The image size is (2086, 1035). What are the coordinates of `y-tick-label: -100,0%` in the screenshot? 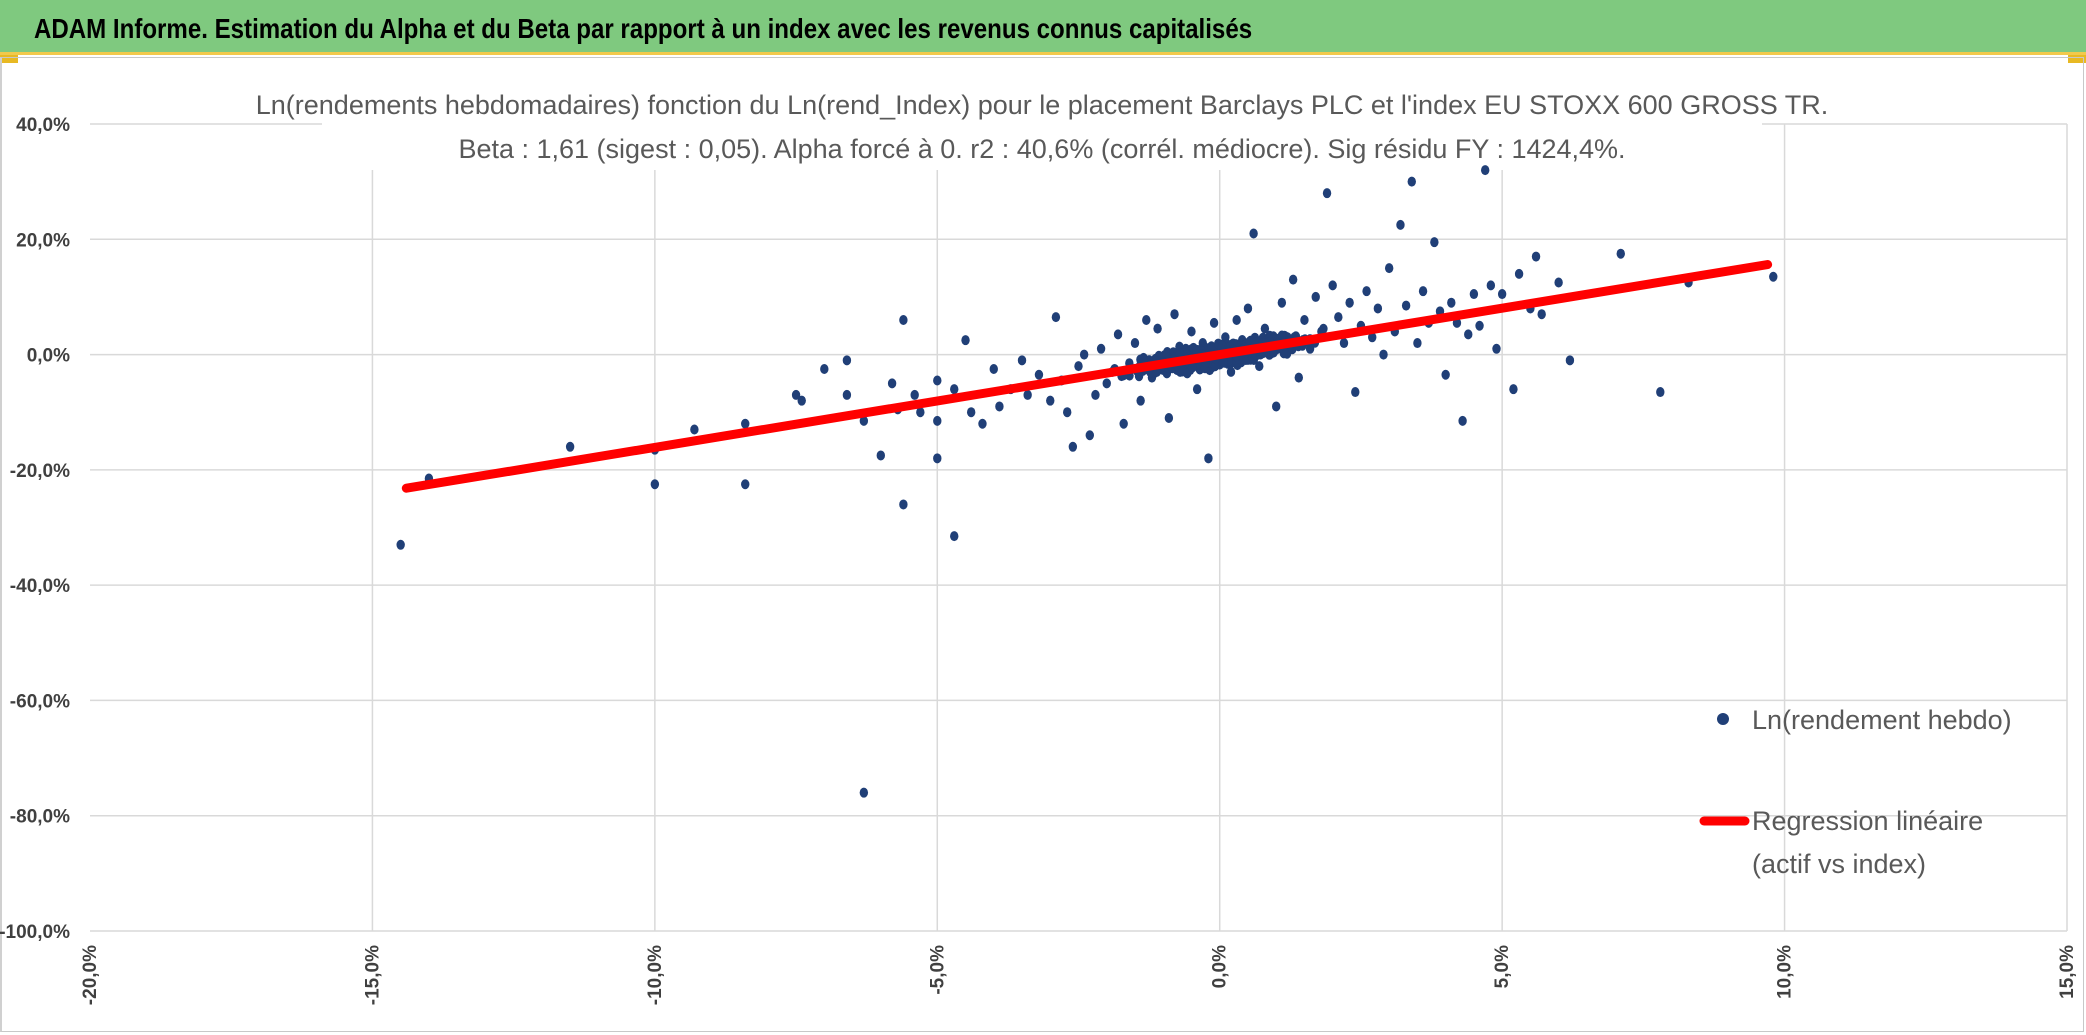 It's located at (35, 932).